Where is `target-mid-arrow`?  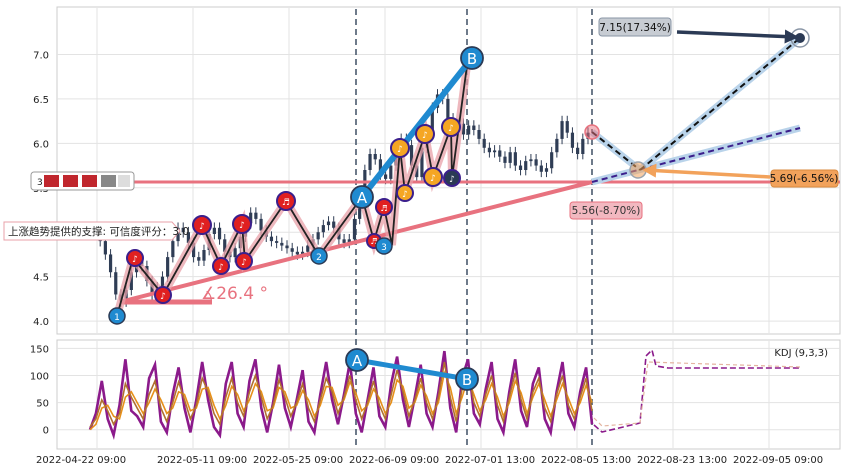
target-mid-arrow is located at coordinates (706, 171).